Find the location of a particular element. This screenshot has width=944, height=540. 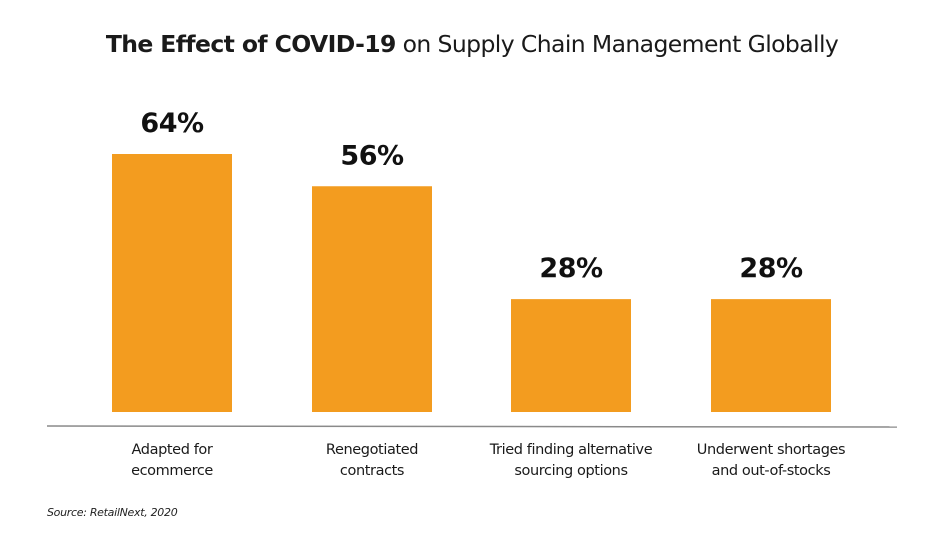

category-label-2-line-2: contracts is located at coordinates (372, 471).